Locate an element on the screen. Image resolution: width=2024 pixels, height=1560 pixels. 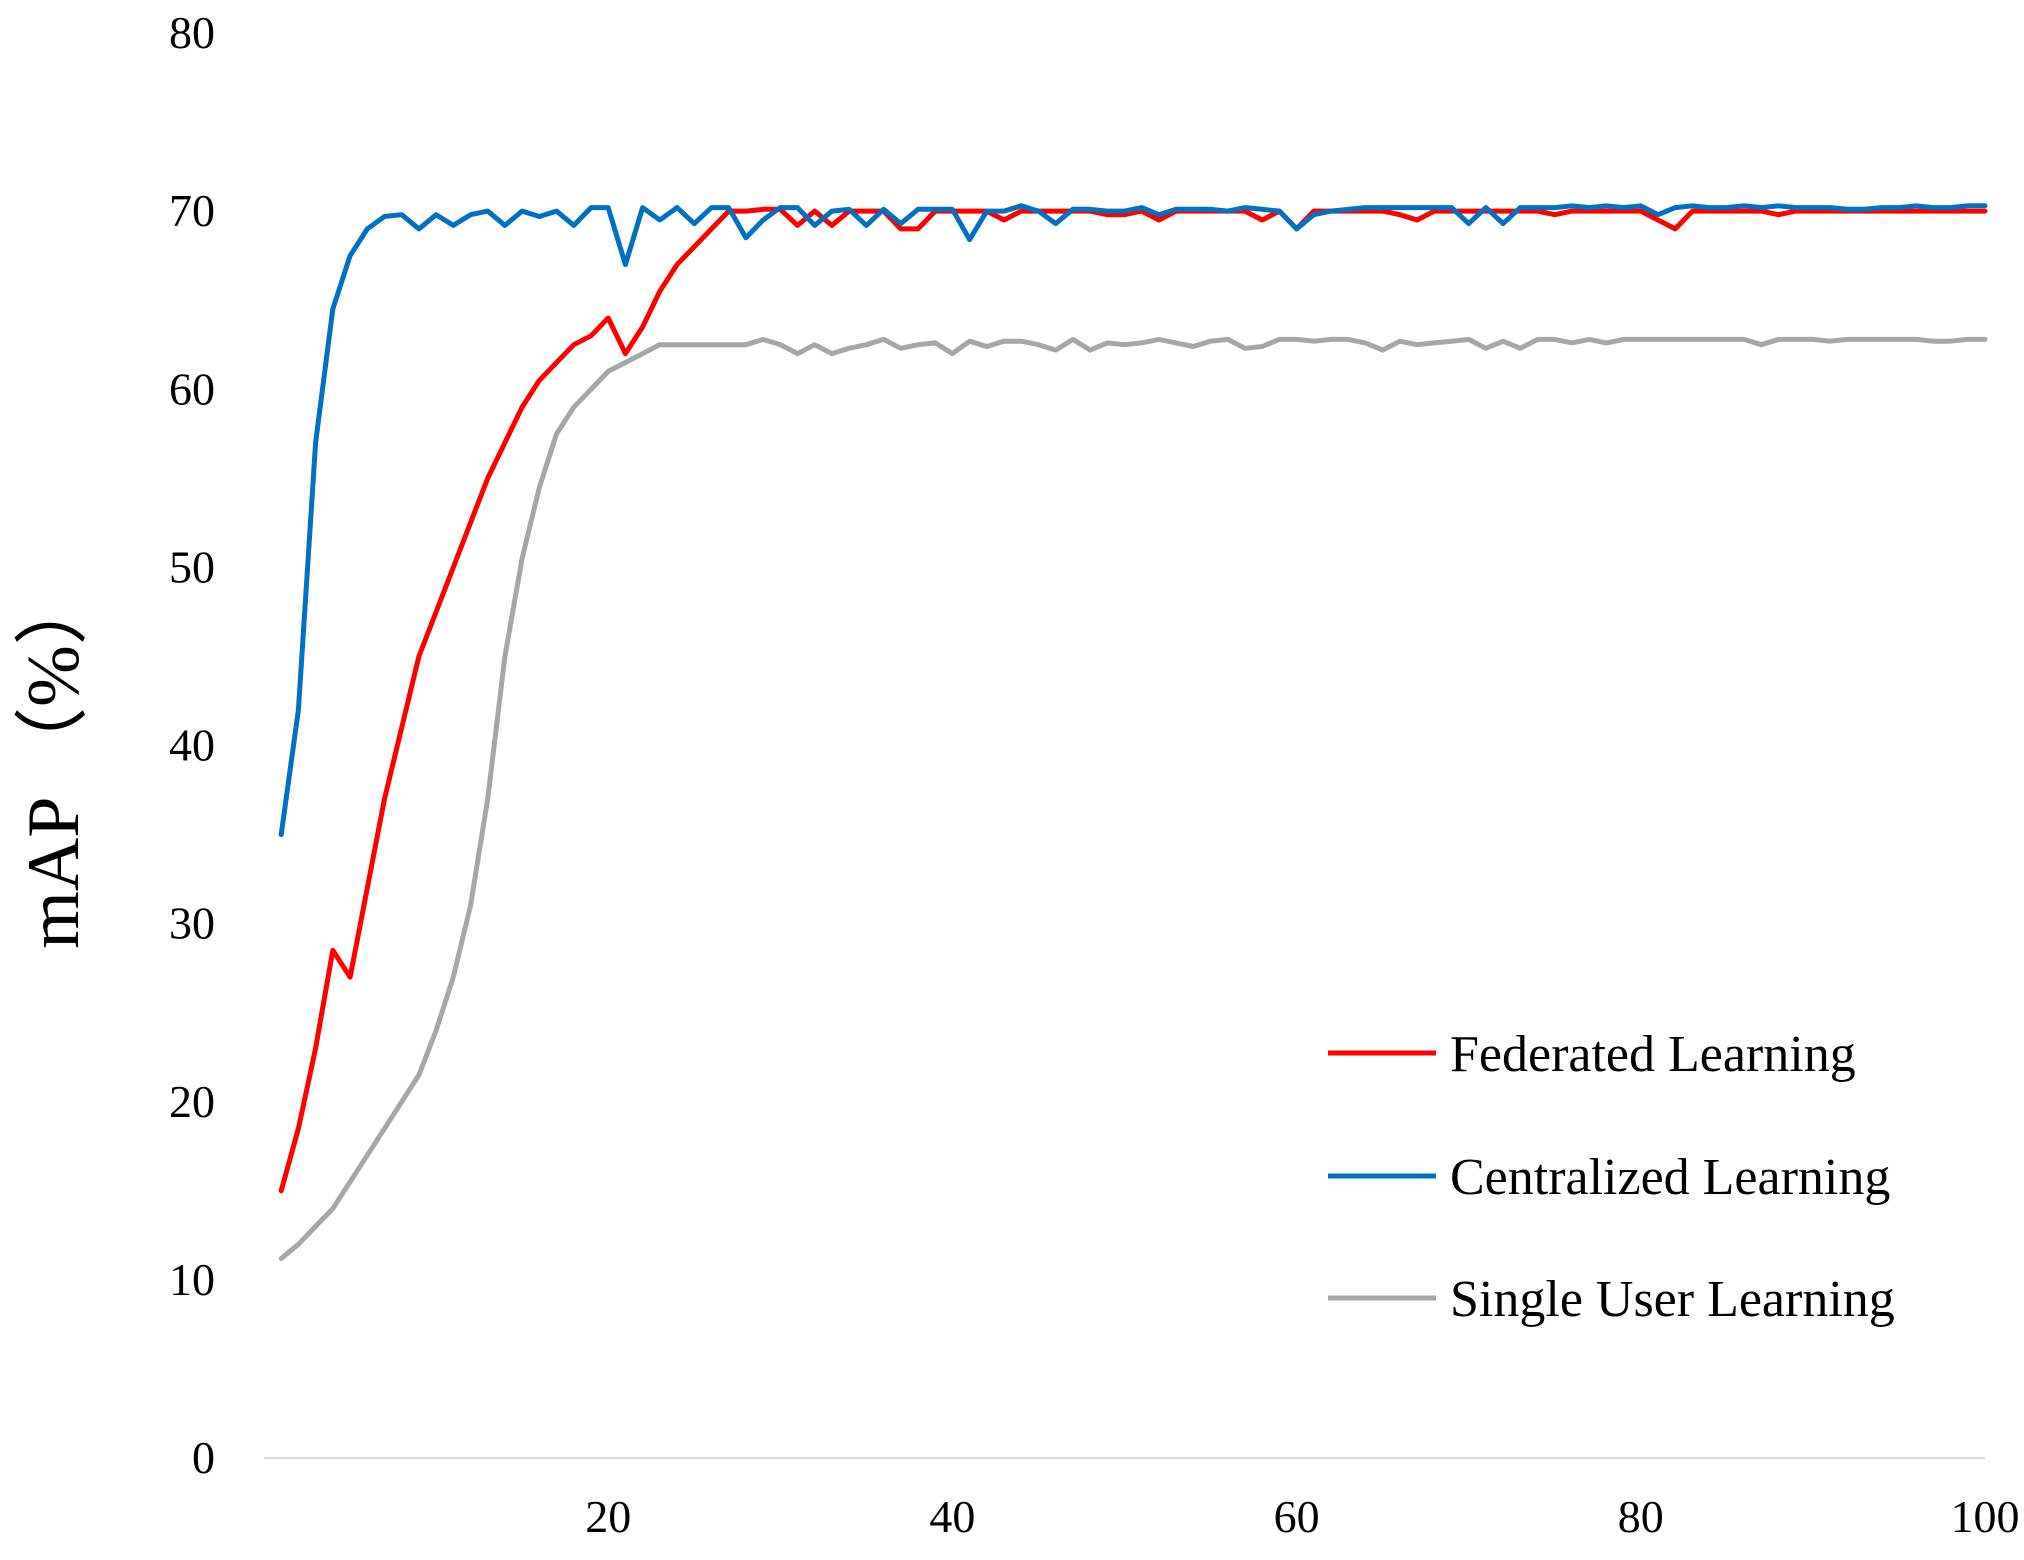
y-tick-label: 50 is located at coordinates (192, 566).